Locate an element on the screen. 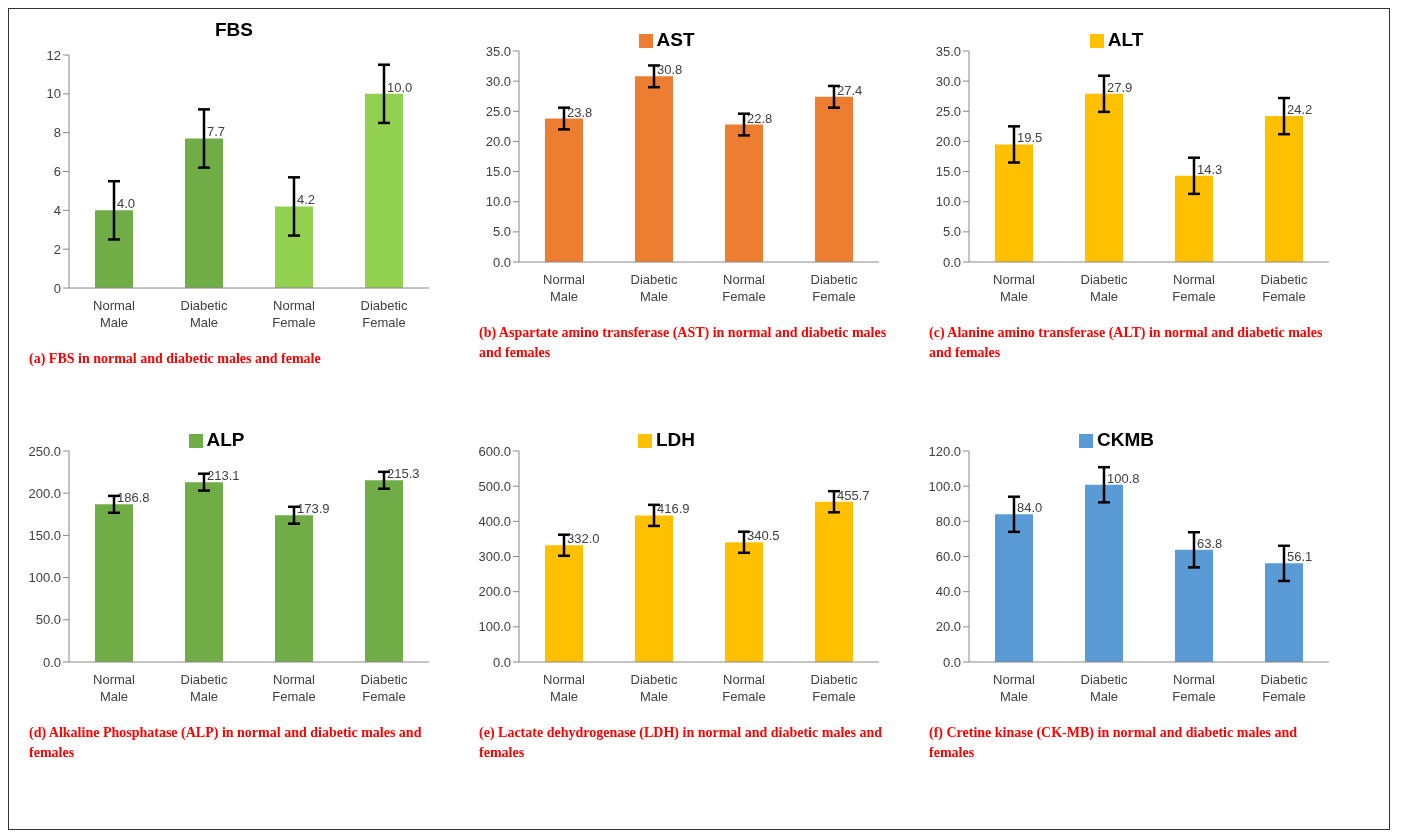 This screenshot has width=1401, height=838. y-tick-label: 10 is located at coordinates (53, 94).